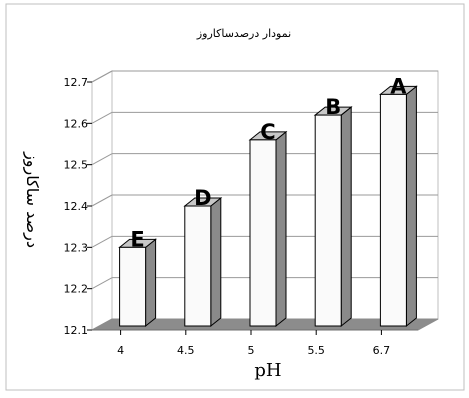 The width and height of the screenshot is (469, 398). What do you see at coordinates (267, 132) in the screenshot?
I see `bar-letter-label: C` at bounding box center [267, 132].